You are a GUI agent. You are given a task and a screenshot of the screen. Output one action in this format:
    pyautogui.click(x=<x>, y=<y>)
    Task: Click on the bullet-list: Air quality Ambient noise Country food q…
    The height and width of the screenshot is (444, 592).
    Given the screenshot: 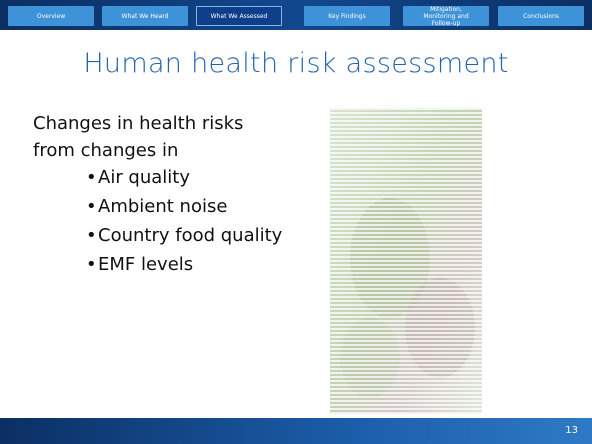 What is the action you would take?
    pyautogui.click(x=197, y=223)
    